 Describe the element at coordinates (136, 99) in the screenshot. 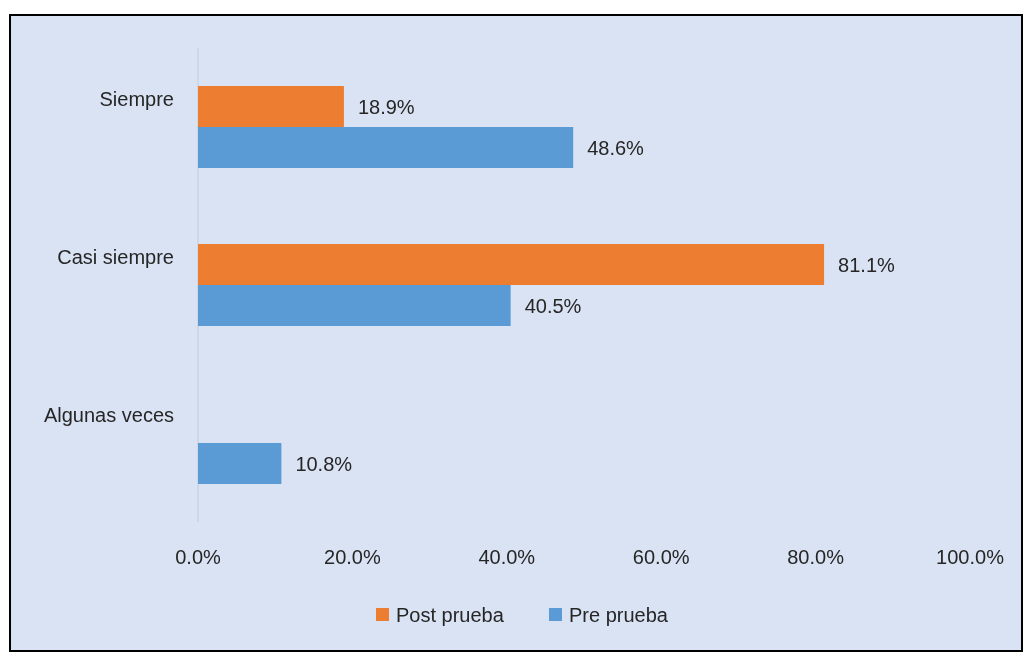

I see `y-tick-label: Siempre` at that location.